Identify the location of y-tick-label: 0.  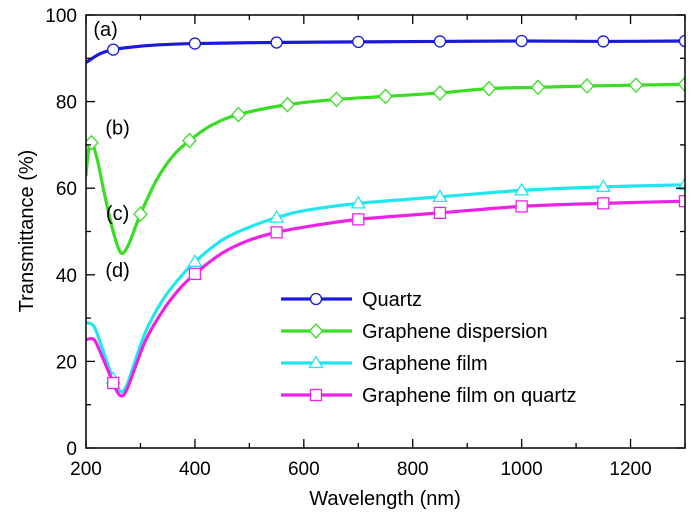
(71, 449).